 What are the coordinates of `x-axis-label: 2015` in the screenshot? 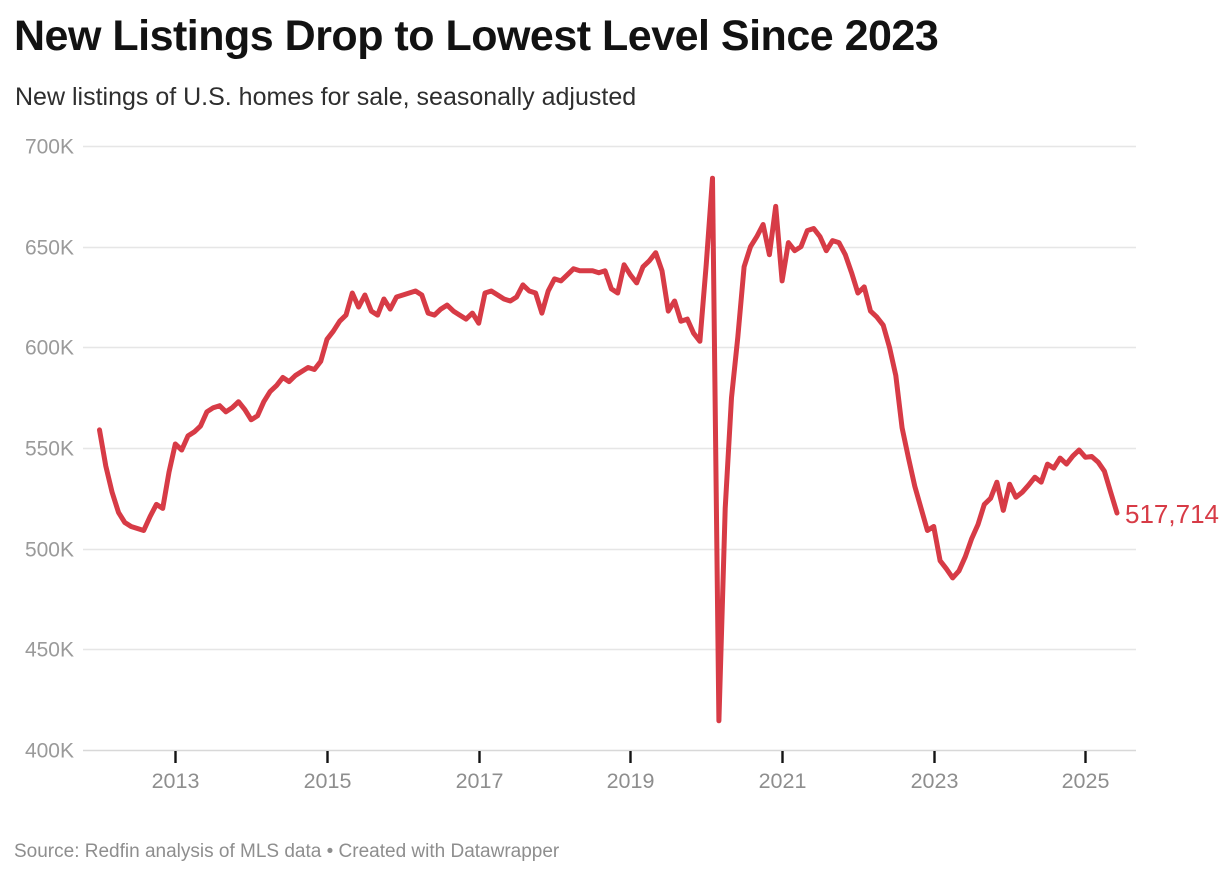 It's located at (328, 781).